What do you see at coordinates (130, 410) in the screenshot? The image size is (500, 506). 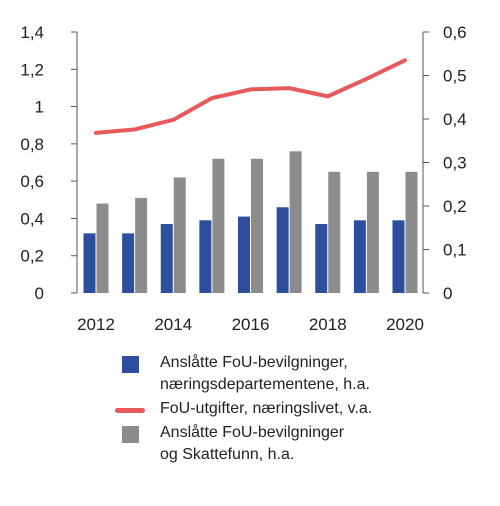 I see `legend-swatch-red-line` at bounding box center [130, 410].